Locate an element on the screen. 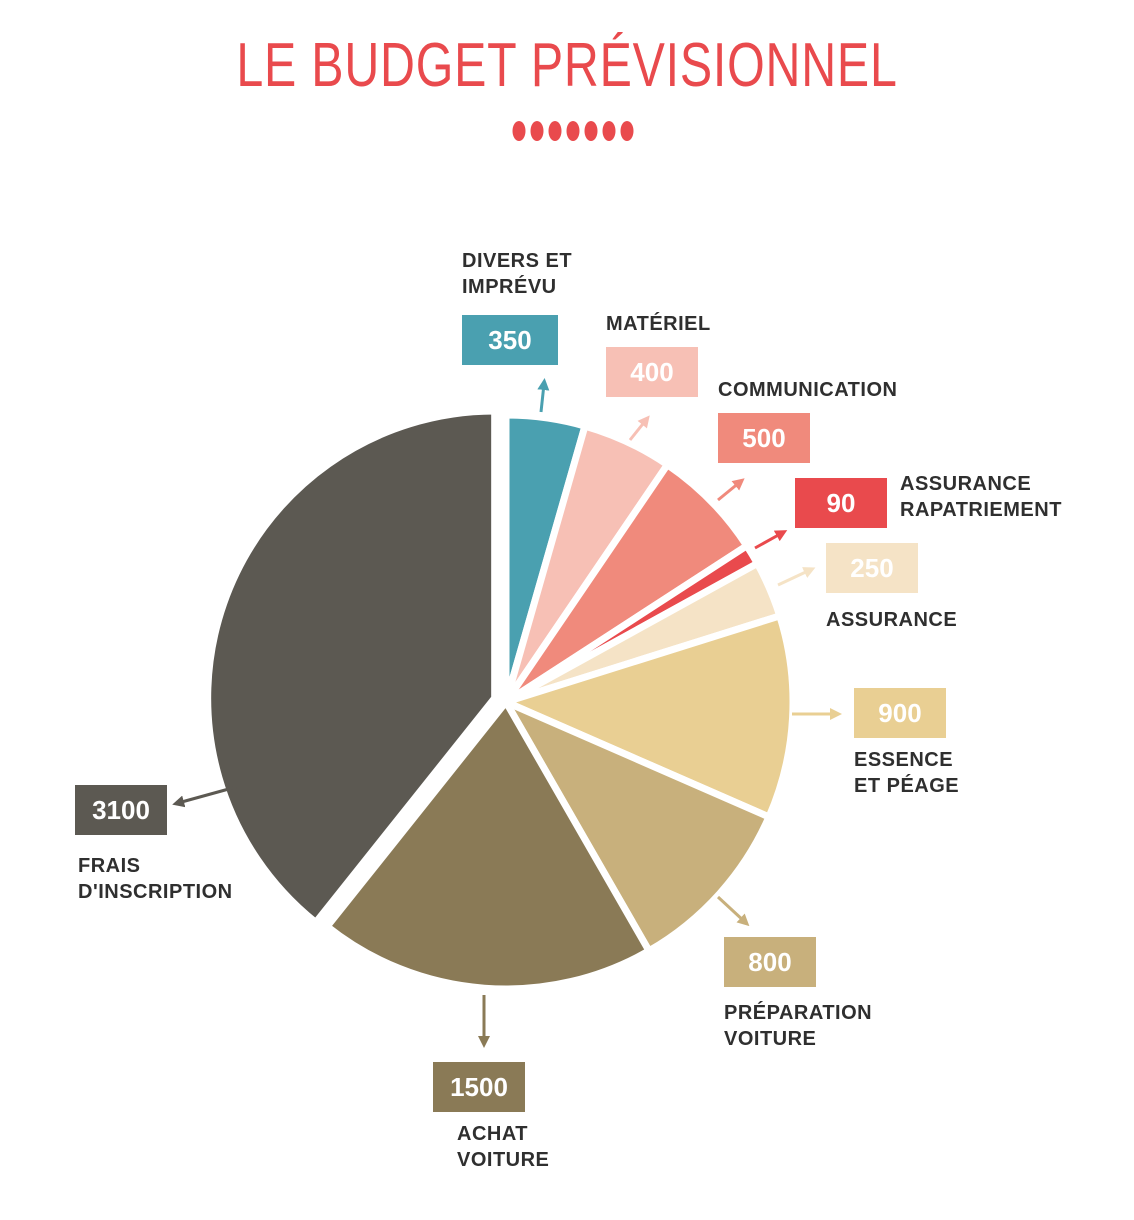  value-label-préparation-voiture: 800 is located at coordinates (769, 962).